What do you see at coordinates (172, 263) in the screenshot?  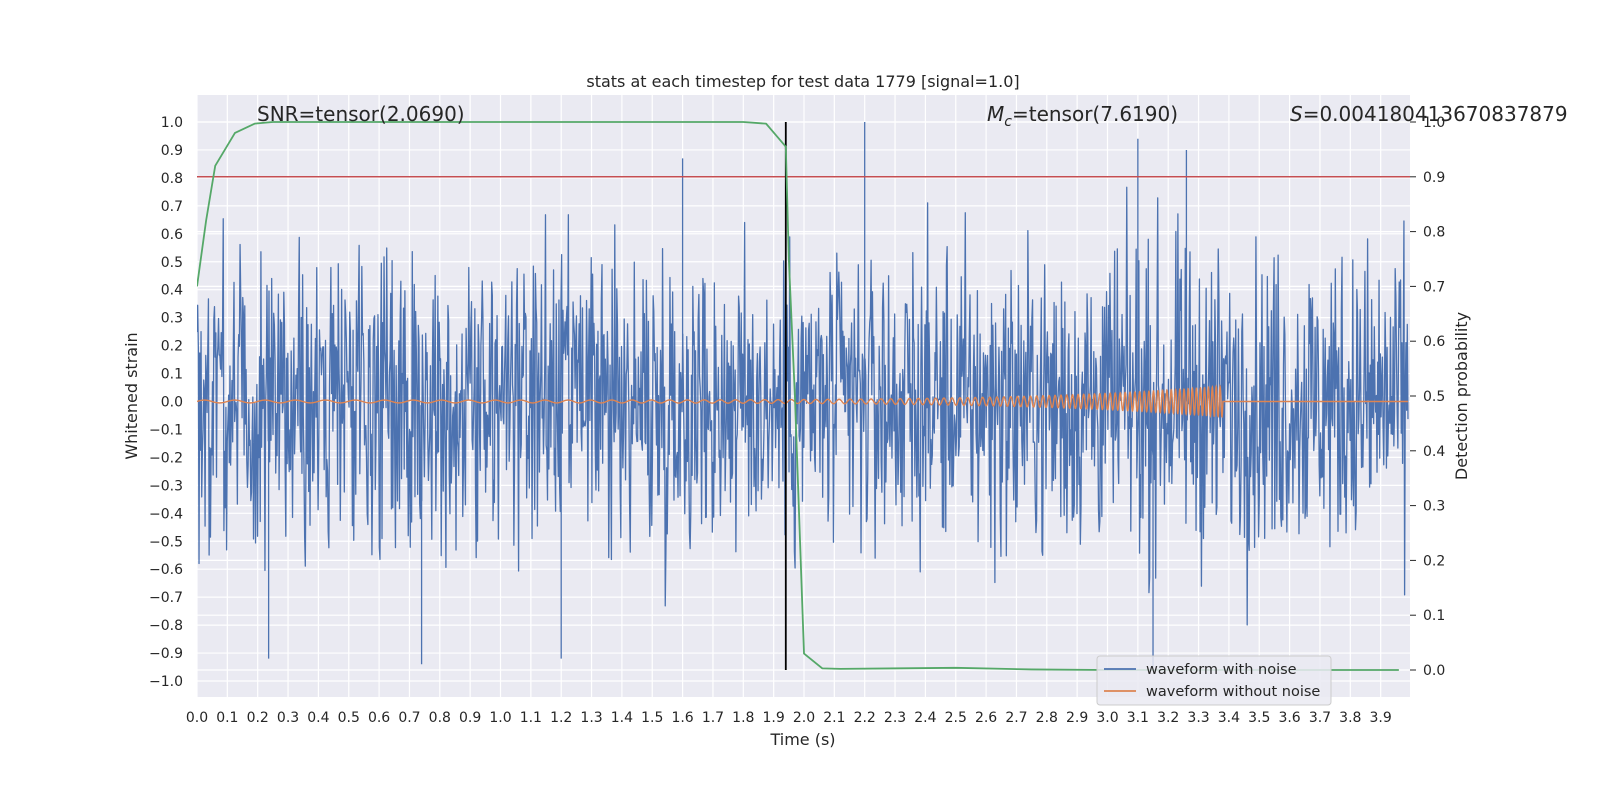 I see `y-left-tick-label: 0.5` at bounding box center [172, 263].